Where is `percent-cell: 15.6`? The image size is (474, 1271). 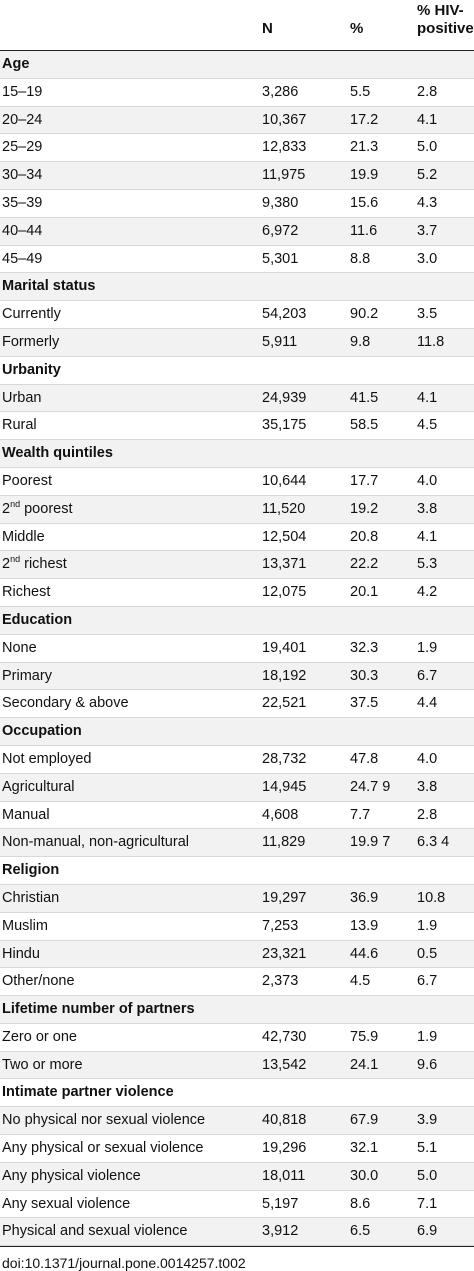 percent-cell: 15.6 is located at coordinates (364, 202).